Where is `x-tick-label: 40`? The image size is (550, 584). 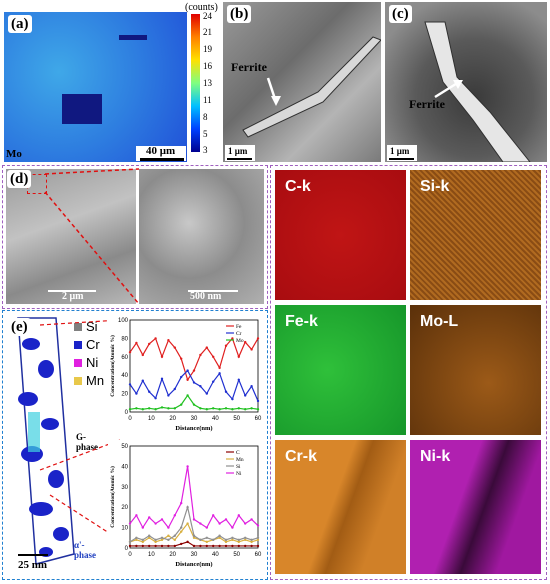 x-tick-label: 40 is located at coordinates (215, 555).